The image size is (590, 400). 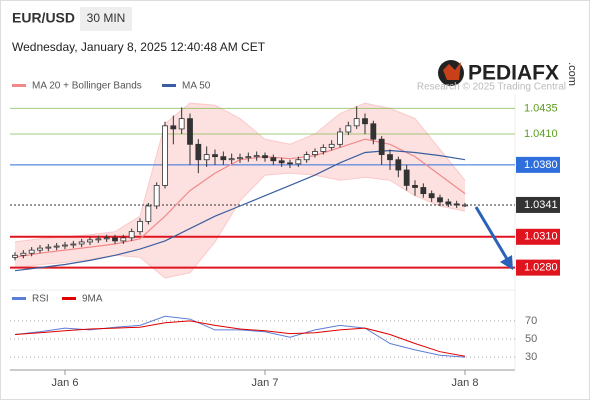 What do you see at coordinates (541, 165) in the screenshot?
I see `level-label: 1.0380` at bounding box center [541, 165].